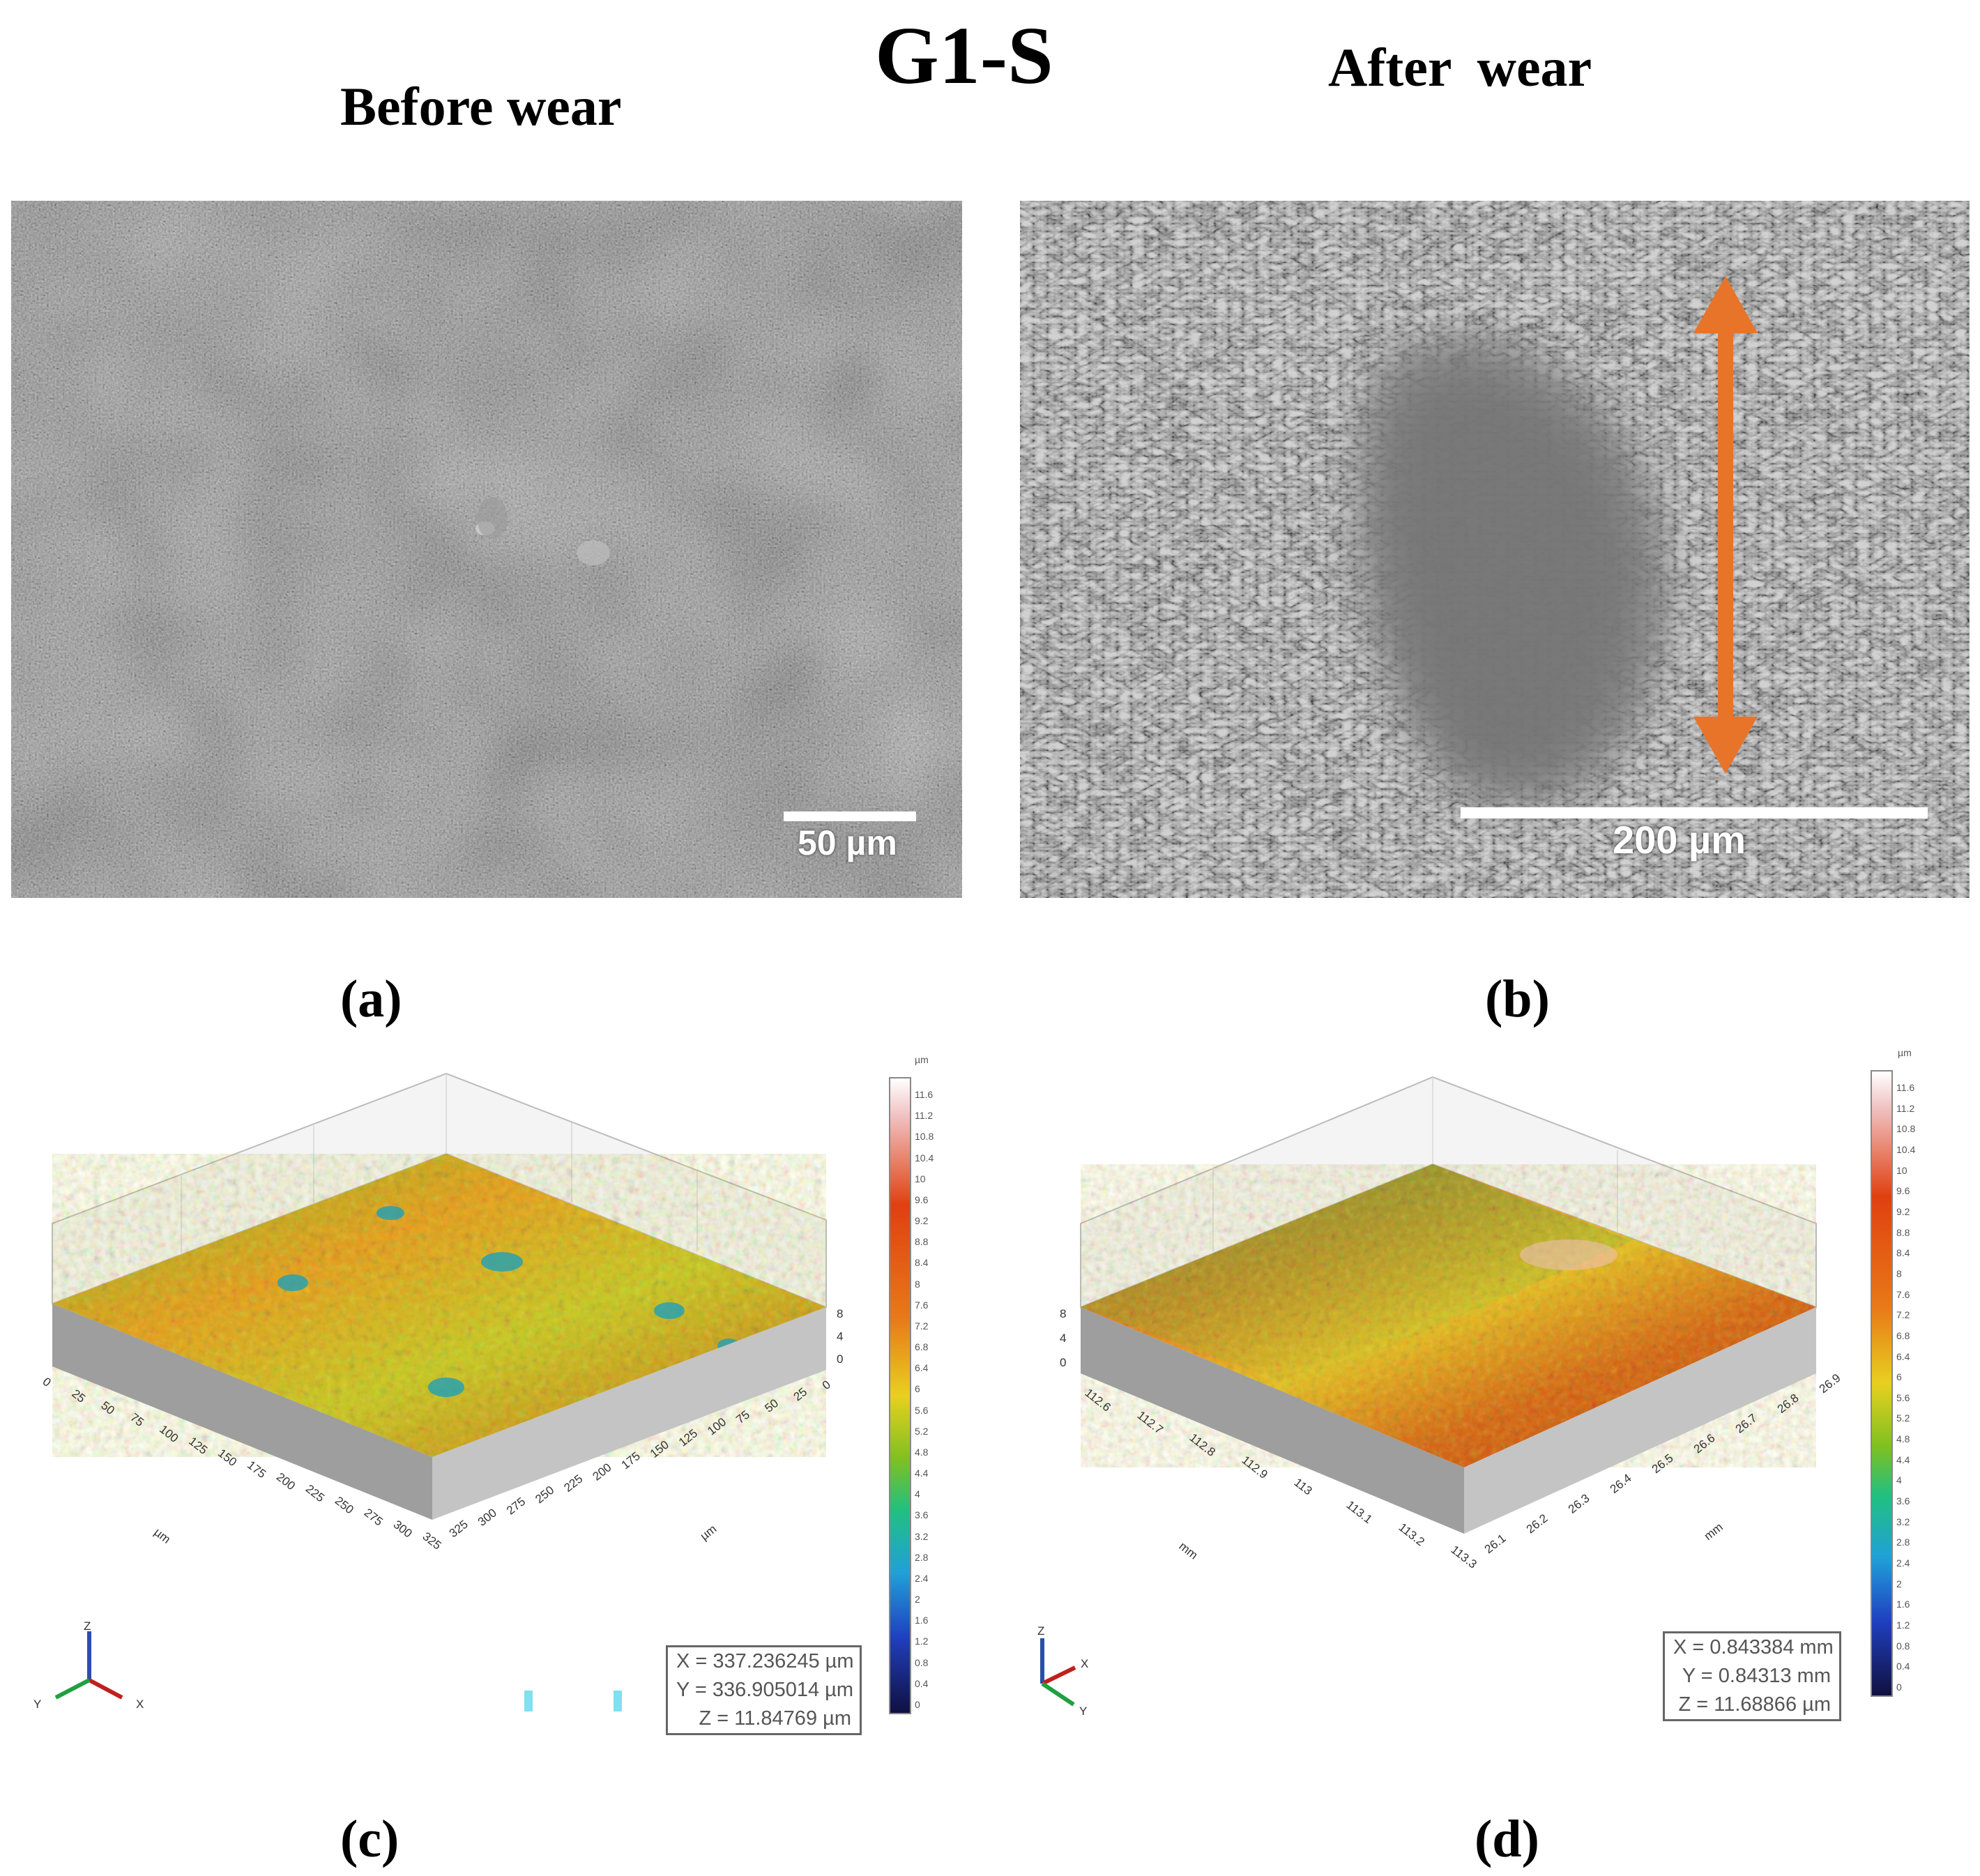  I want to click on colorbar-d-tick-17: 4.8, so click(1903, 1439).